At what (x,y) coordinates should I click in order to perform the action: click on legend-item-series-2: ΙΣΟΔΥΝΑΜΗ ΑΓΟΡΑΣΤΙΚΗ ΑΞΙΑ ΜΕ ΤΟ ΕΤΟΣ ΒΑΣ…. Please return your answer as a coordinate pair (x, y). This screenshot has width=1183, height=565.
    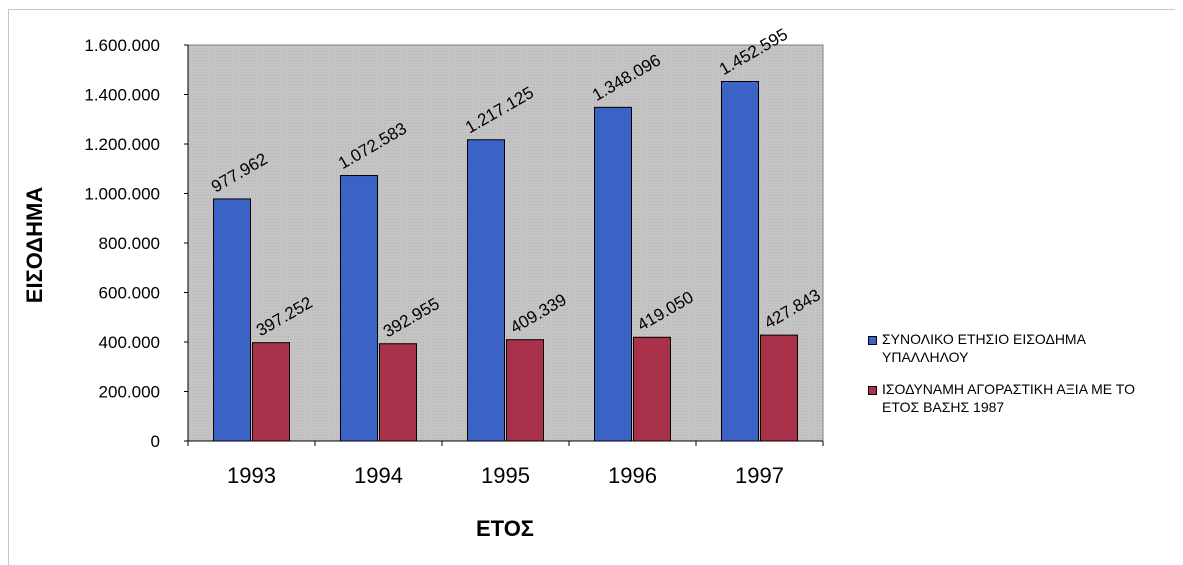
    Looking at the image, I should click on (1018, 398).